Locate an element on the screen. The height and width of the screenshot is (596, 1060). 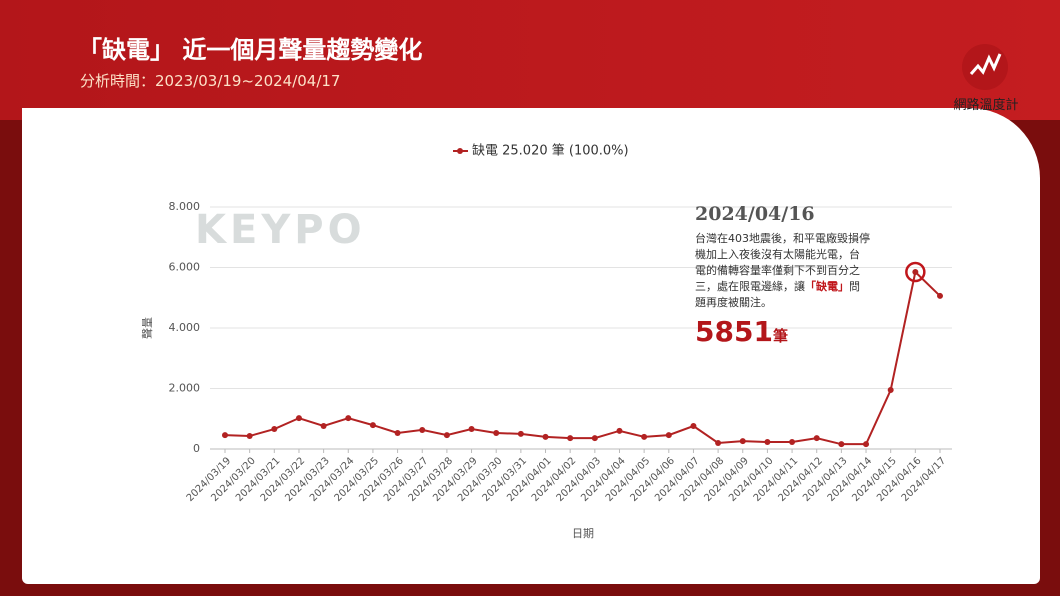
logo-icon is located at coordinates (985, 64).